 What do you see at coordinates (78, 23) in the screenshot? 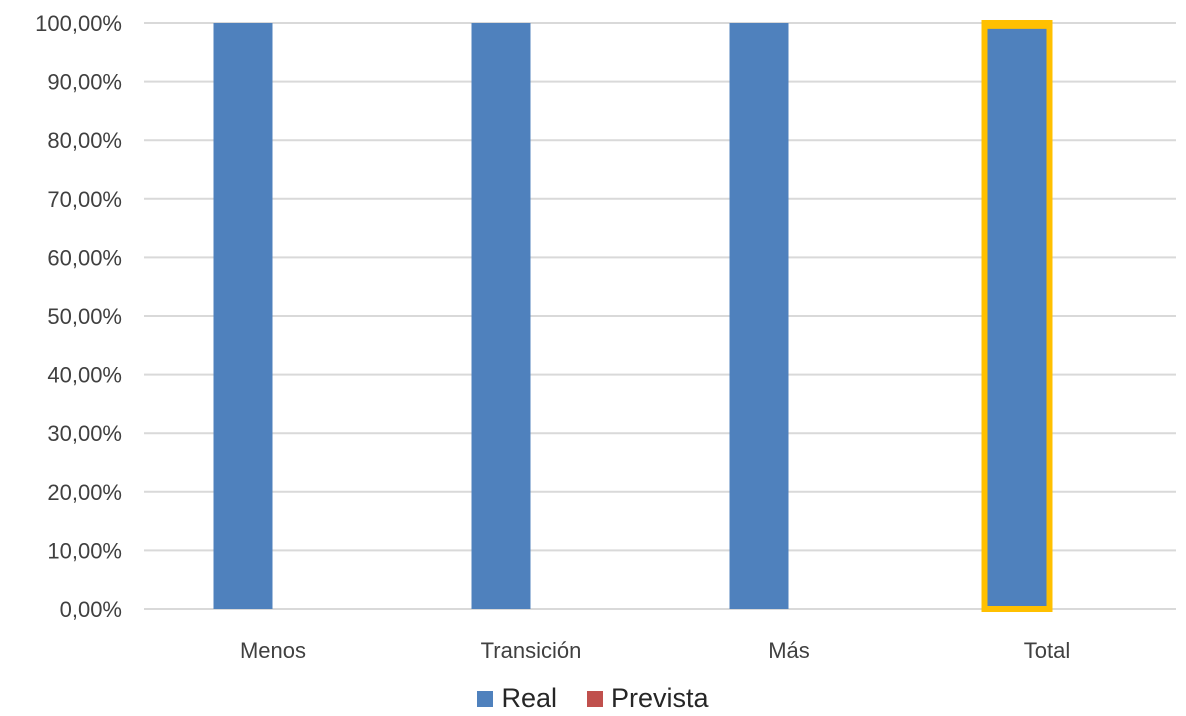
I see `y-tick-label: 100,00%` at bounding box center [78, 23].